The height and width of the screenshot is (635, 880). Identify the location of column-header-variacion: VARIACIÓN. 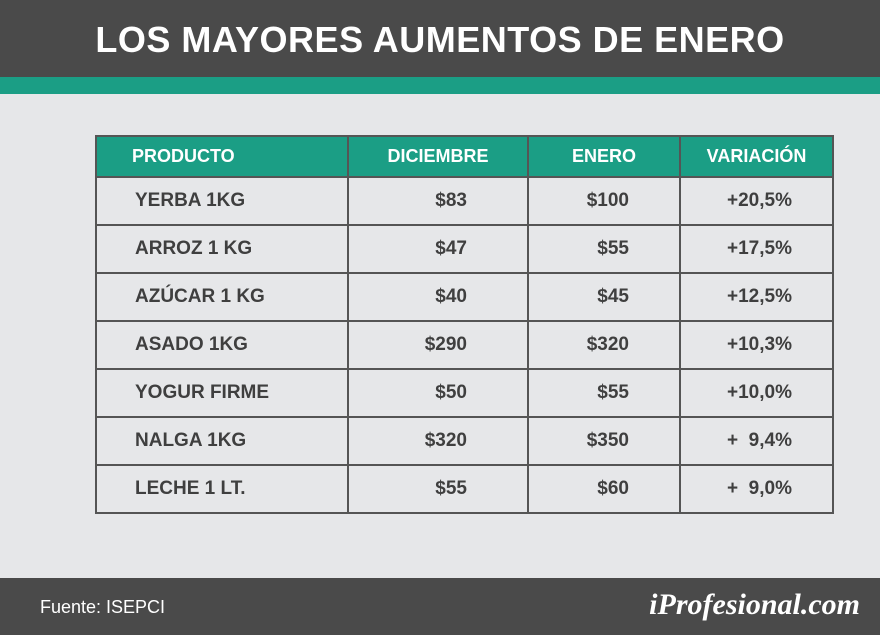
(756, 156).